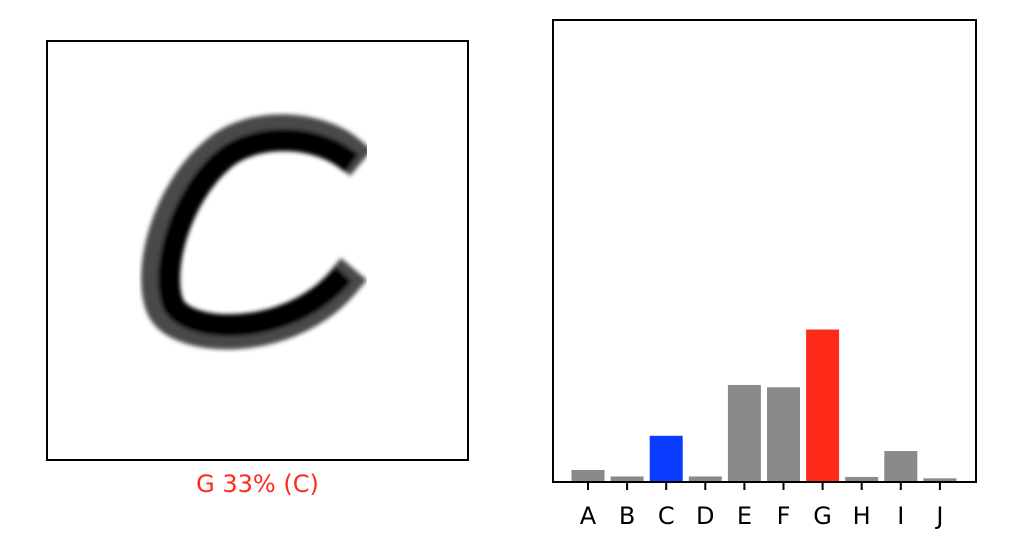  Describe the element at coordinates (783, 434) in the screenshot. I see `bar-F` at that location.